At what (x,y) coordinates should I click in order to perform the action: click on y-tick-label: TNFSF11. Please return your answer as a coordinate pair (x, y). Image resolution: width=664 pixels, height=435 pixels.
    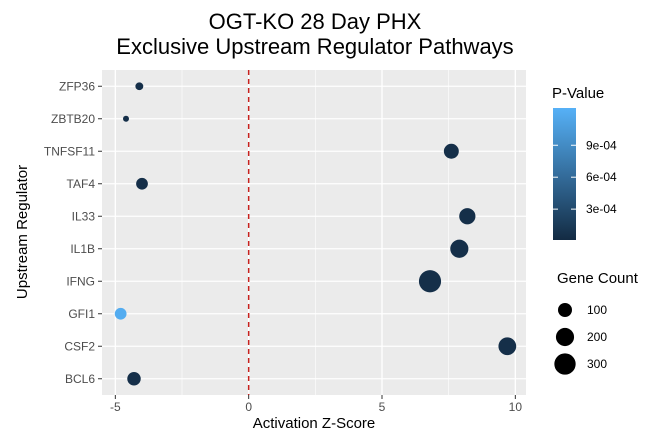
    Looking at the image, I should click on (69, 151).